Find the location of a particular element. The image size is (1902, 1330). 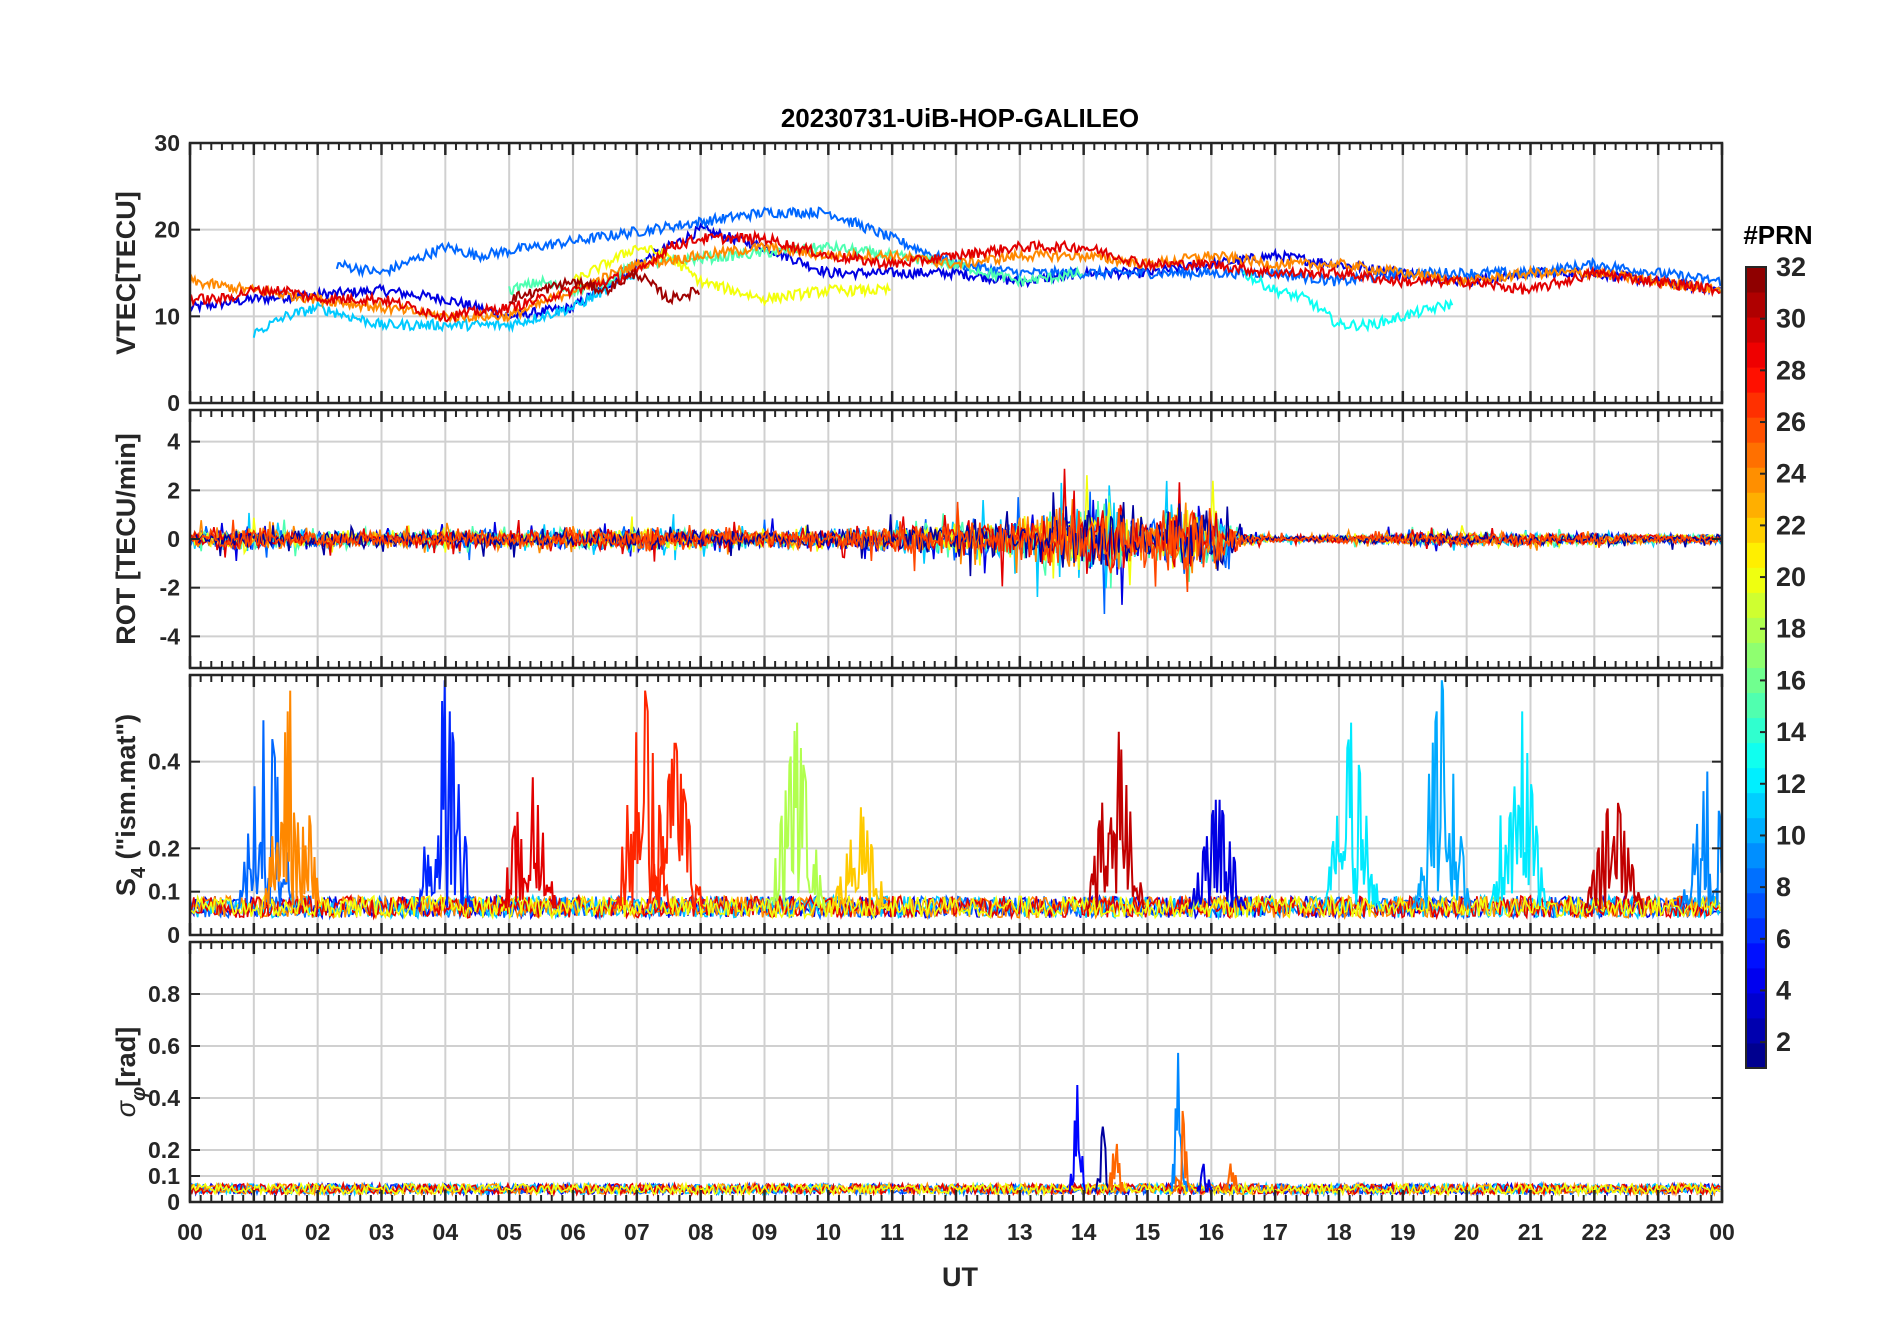

x-tick-label: 15 is located at coordinates (1148, 1232).